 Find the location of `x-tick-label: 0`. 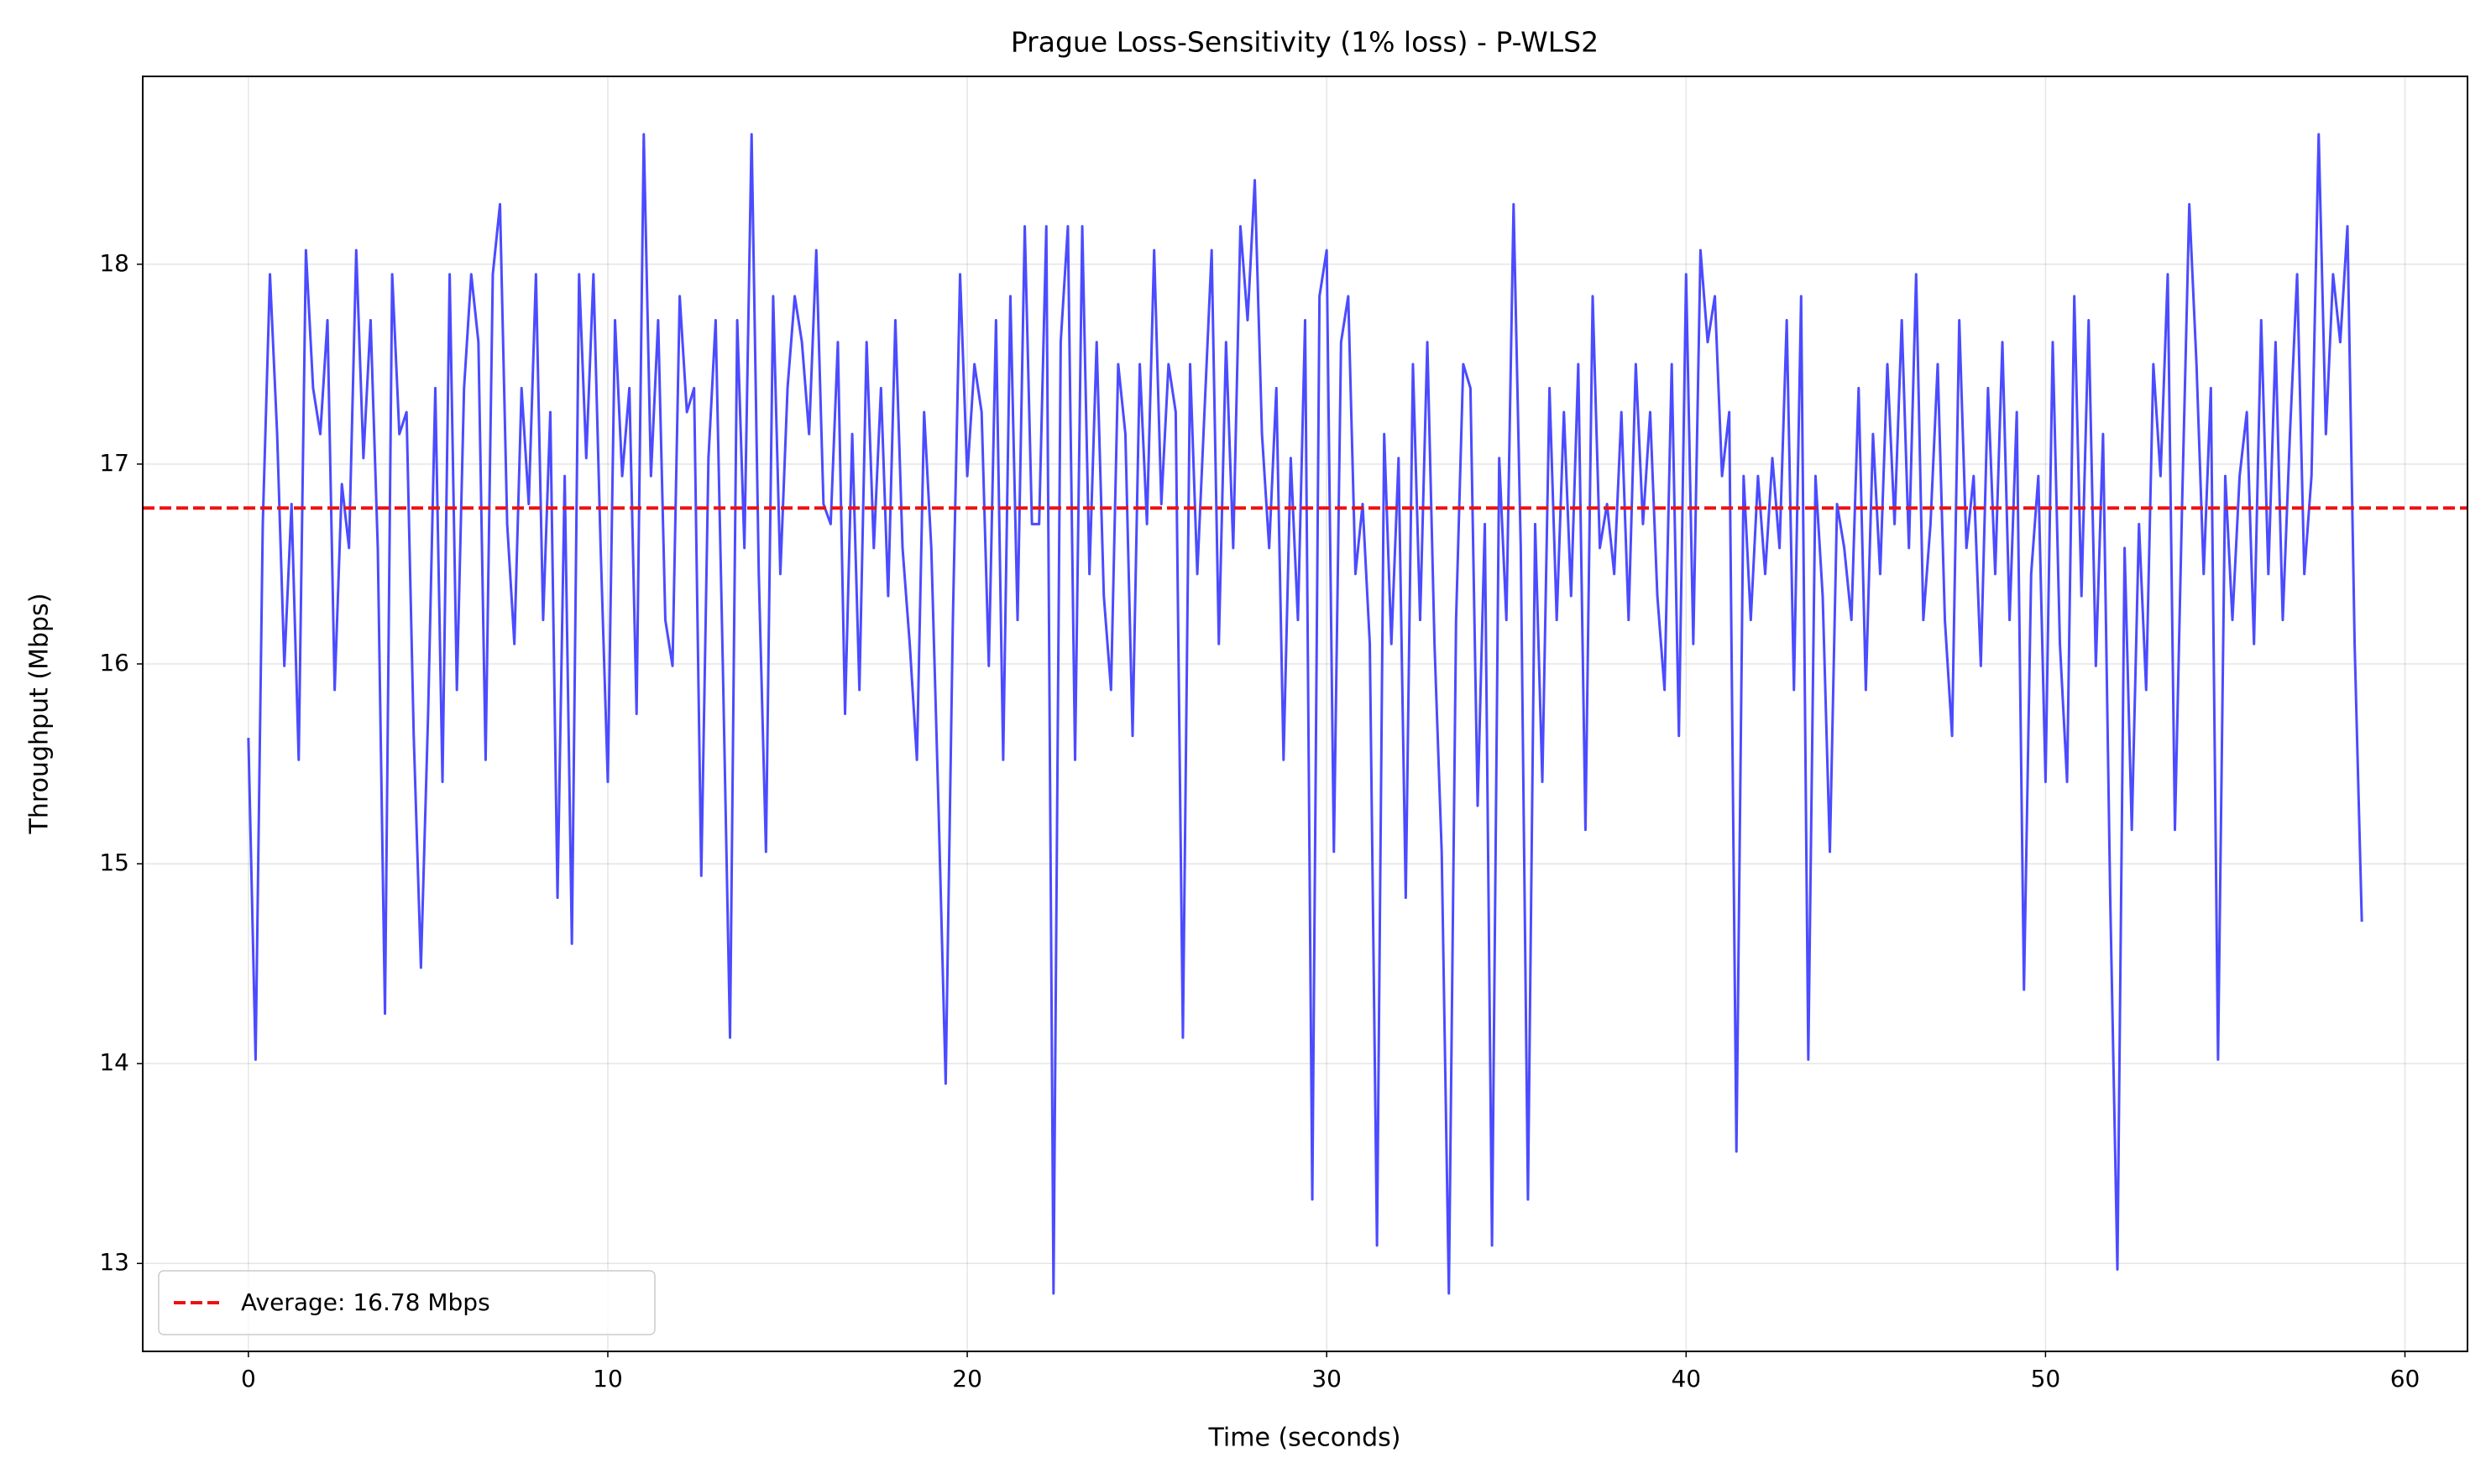

x-tick-label: 0 is located at coordinates (249, 1379).